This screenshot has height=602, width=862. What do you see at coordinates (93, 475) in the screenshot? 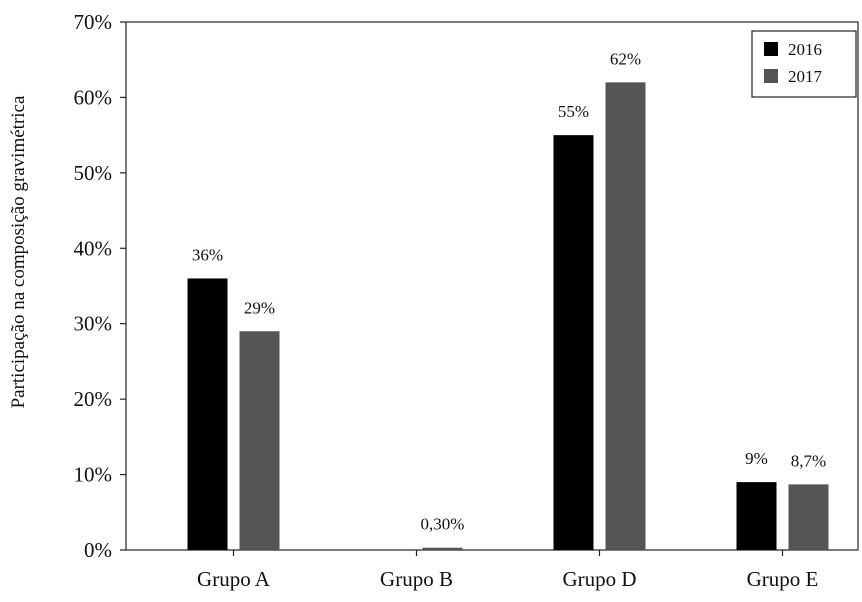
I see `y-tick-label: 10%` at bounding box center [93, 475].